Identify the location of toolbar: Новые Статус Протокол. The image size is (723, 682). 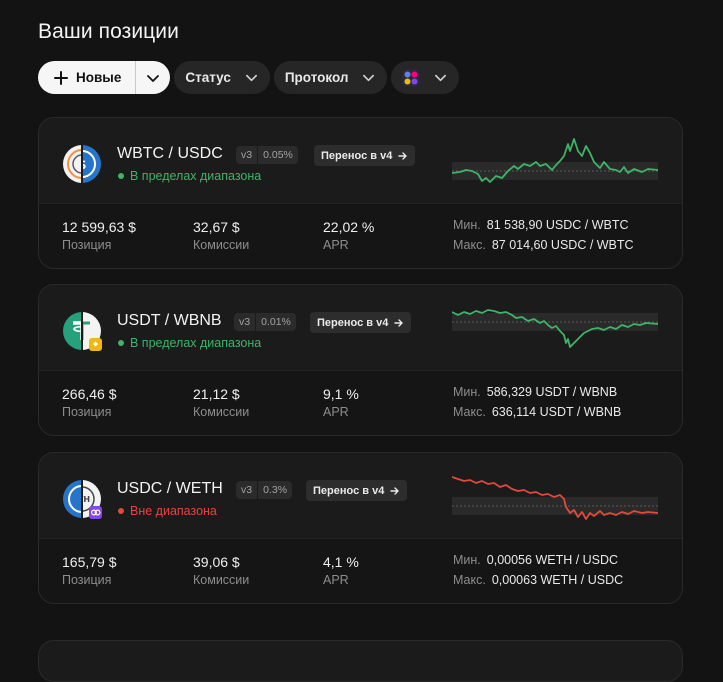
(249, 77).